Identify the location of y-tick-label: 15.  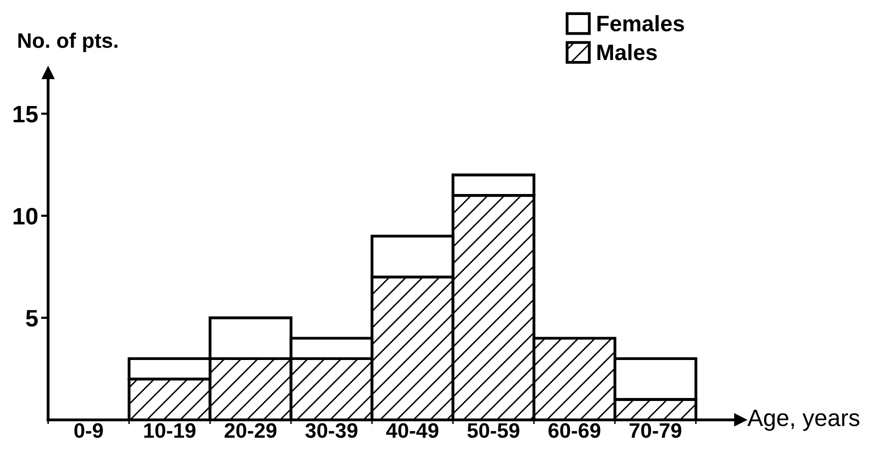
(26, 114).